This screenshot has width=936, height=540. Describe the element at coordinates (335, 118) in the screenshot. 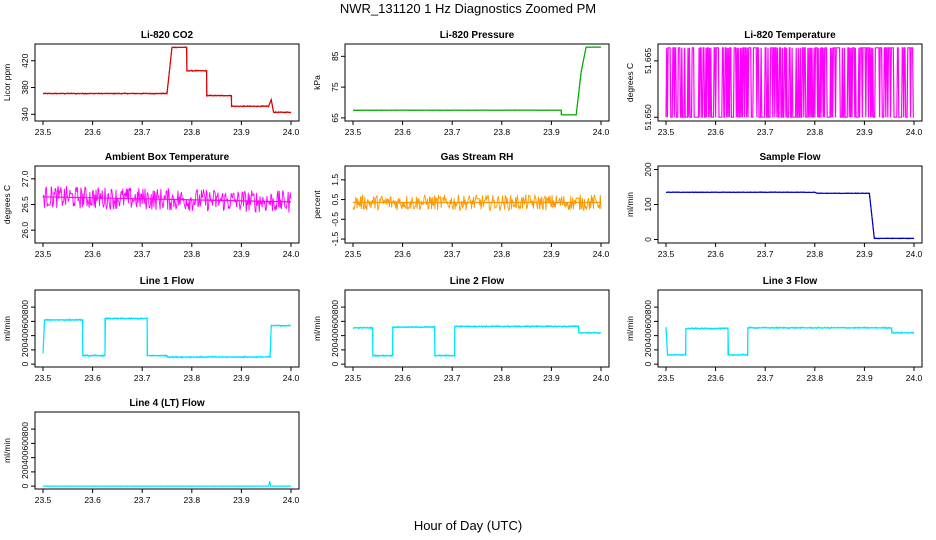

I see `y-tick-label: 65` at that location.